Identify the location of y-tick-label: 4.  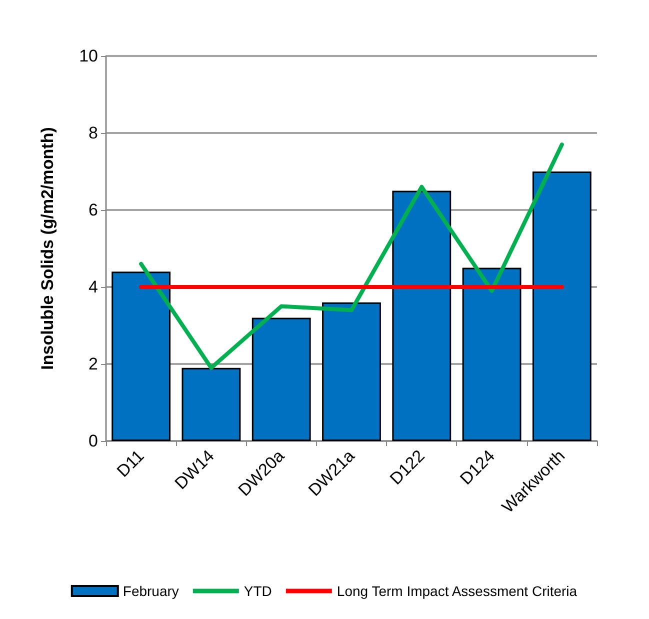
(93, 287).